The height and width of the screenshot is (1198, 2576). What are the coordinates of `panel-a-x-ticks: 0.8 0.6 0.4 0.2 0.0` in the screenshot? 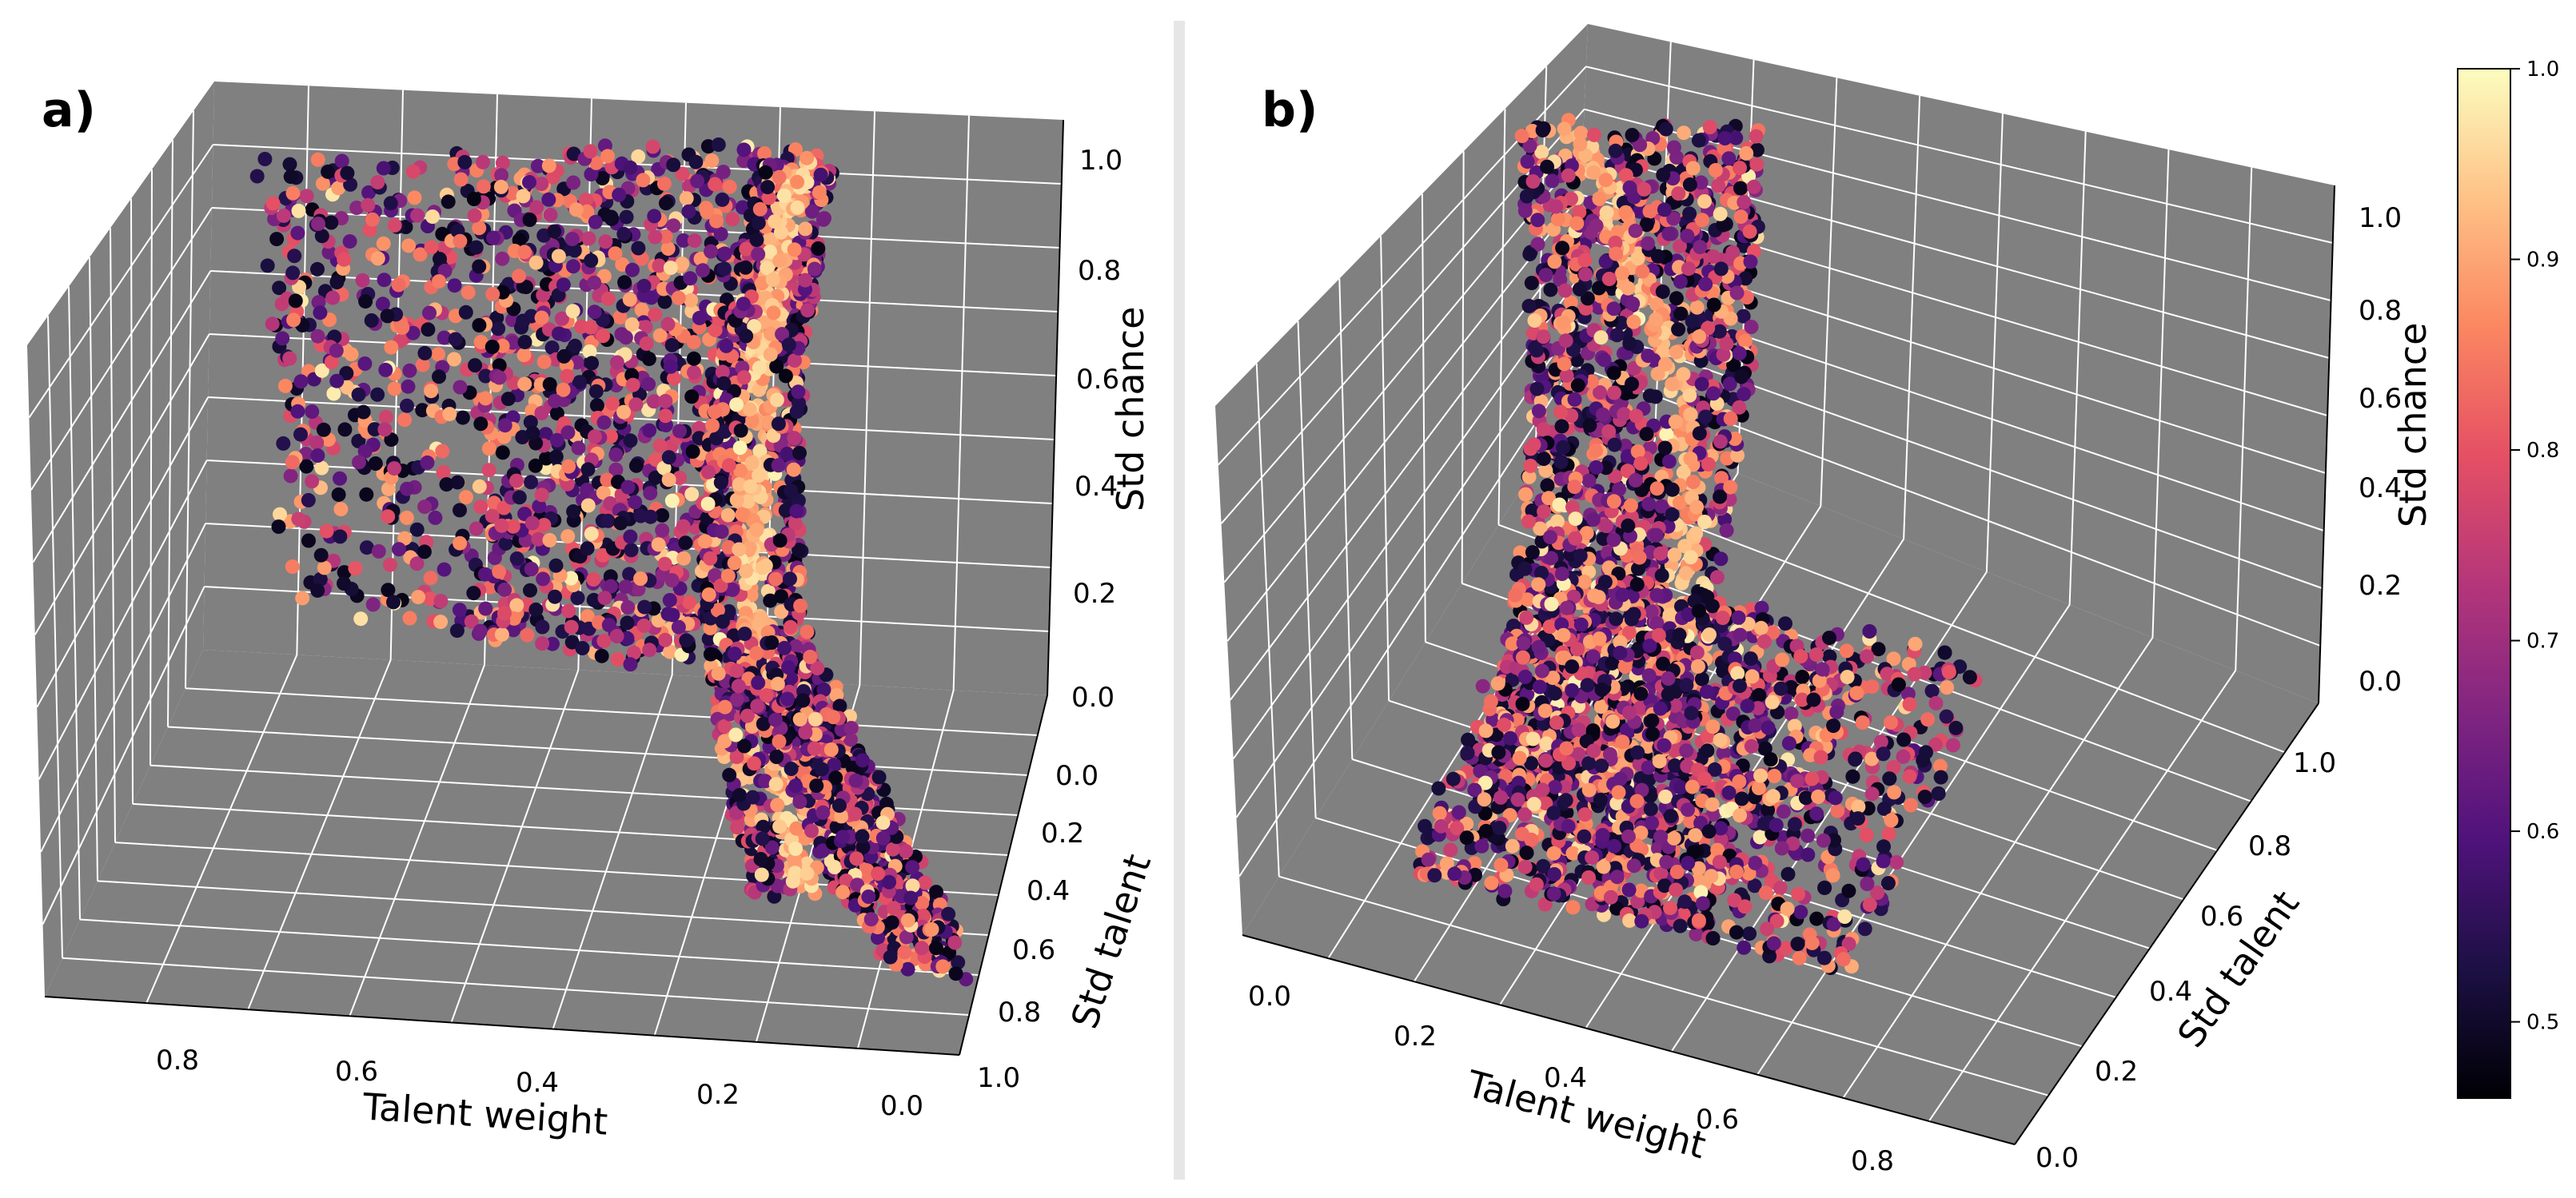 It's located at (539, 1083).